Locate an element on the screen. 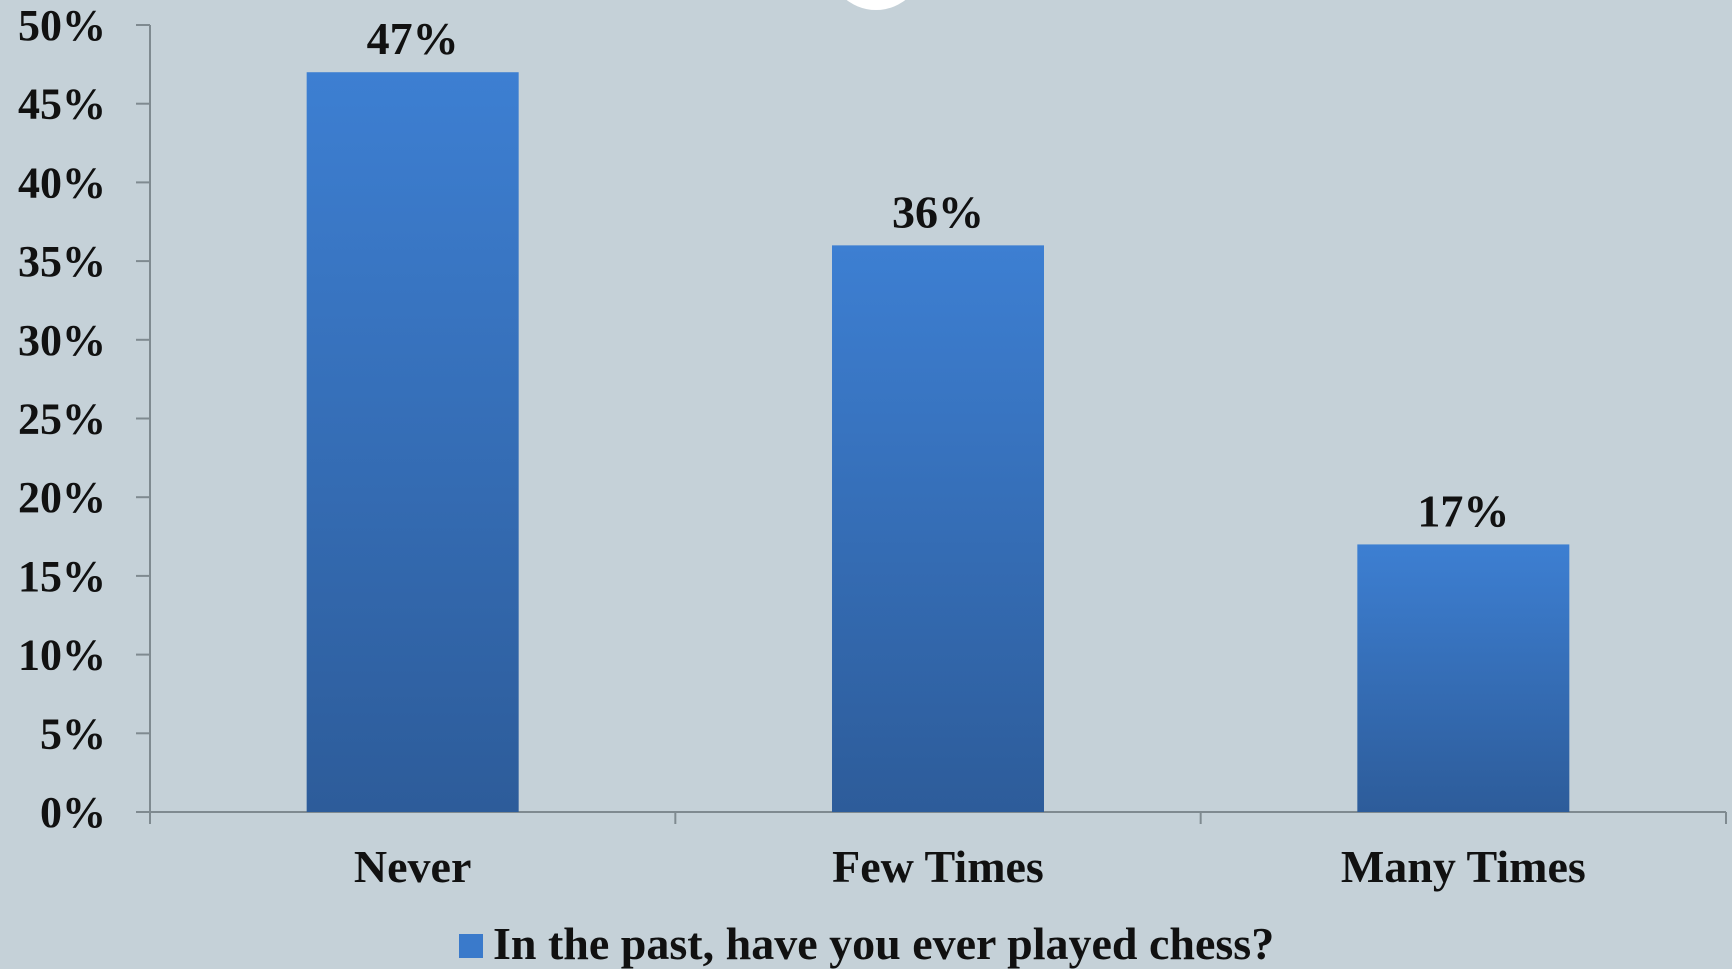 Image resolution: width=1732 pixels, height=969 pixels. legend: In the past, have you ever played chess? is located at coordinates (866, 943).